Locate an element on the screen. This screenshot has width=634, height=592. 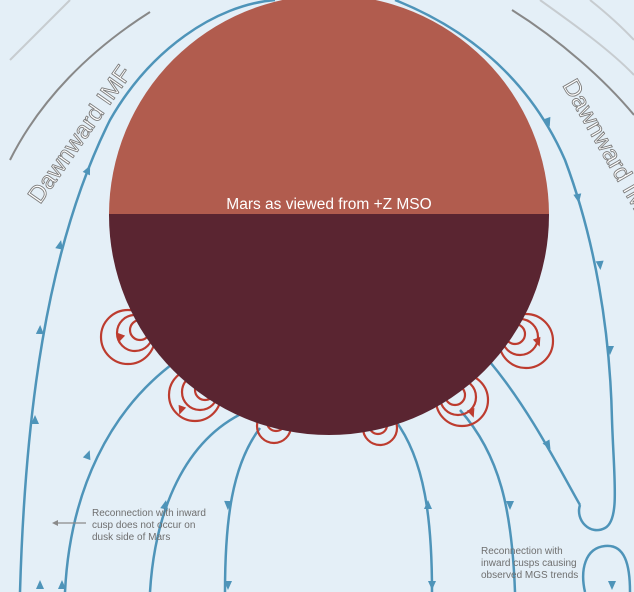
note-right-line-2: inward cusps causing is located at coordinates (529, 563).